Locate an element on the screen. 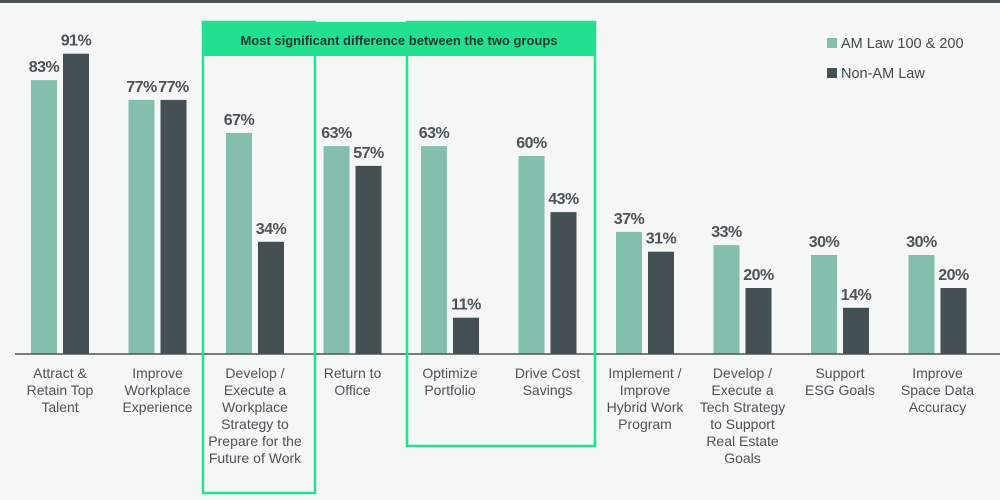 This screenshot has height=500, width=1000. data-label: 14% is located at coordinates (856, 295).